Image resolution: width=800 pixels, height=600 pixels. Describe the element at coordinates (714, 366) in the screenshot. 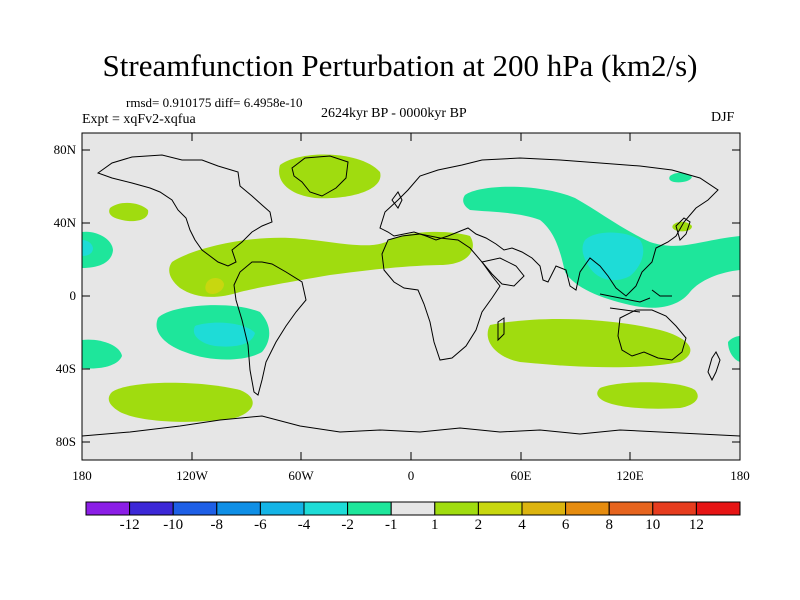

I see `coastline-new-zealand` at that location.